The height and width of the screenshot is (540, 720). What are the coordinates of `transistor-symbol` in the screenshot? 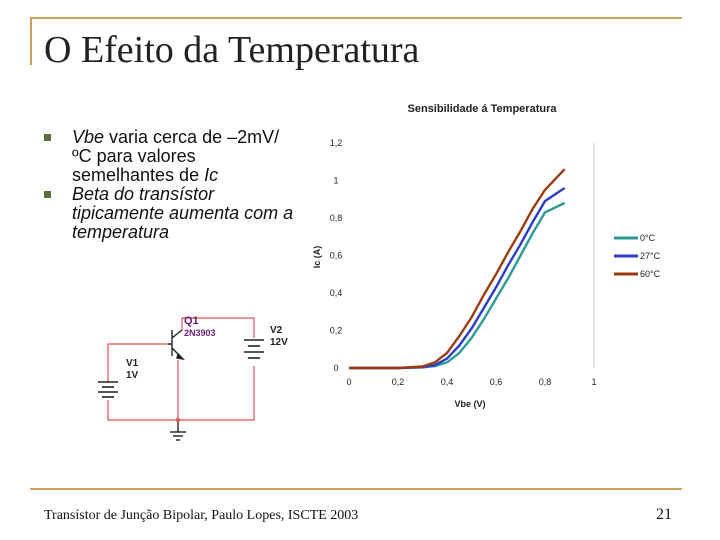 It's located at (177, 345).